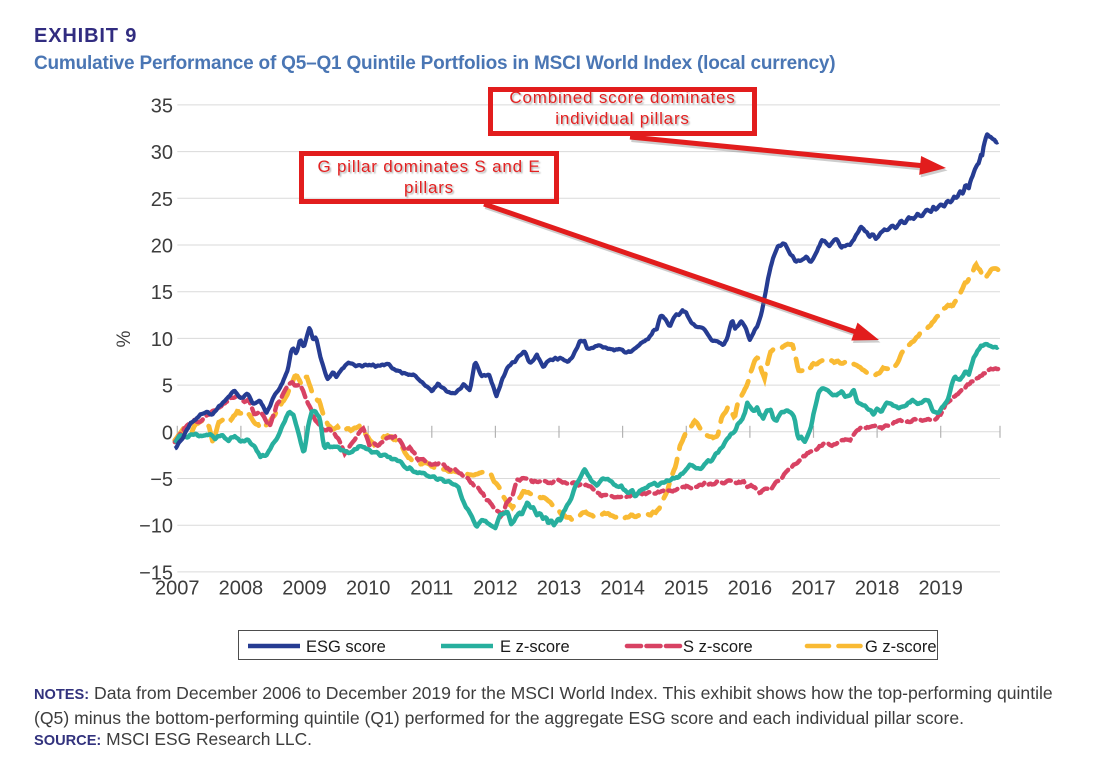  What do you see at coordinates (535, 647) in the screenshot?
I see `svg-text: E z-score` at bounding box center [535, 647].